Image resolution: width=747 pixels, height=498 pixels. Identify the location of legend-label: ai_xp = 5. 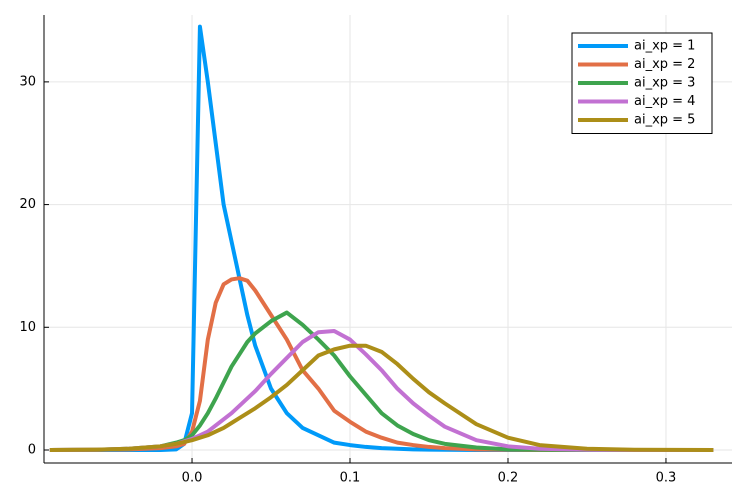
(664, 120).